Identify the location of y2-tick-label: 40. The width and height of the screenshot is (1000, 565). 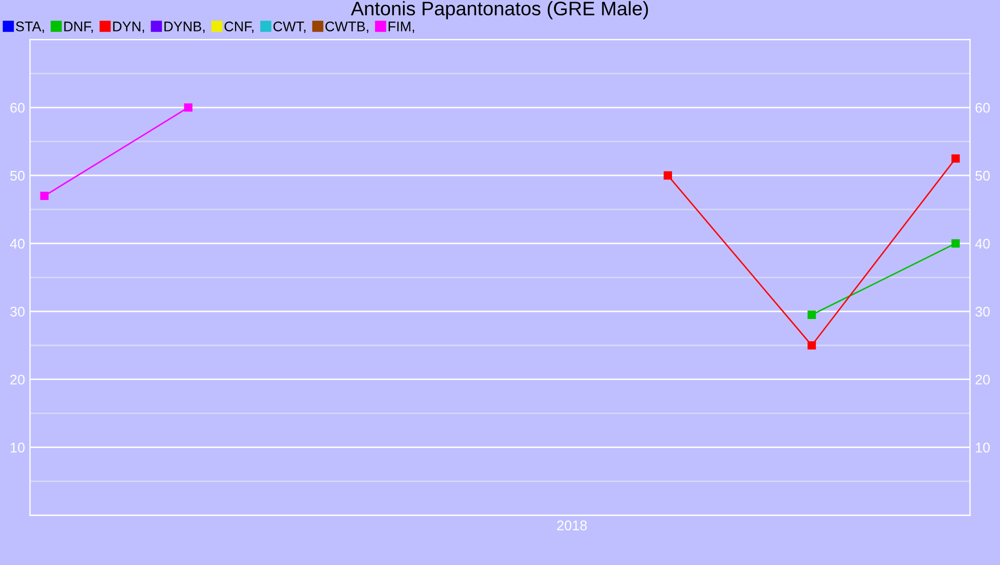
(982, 243).